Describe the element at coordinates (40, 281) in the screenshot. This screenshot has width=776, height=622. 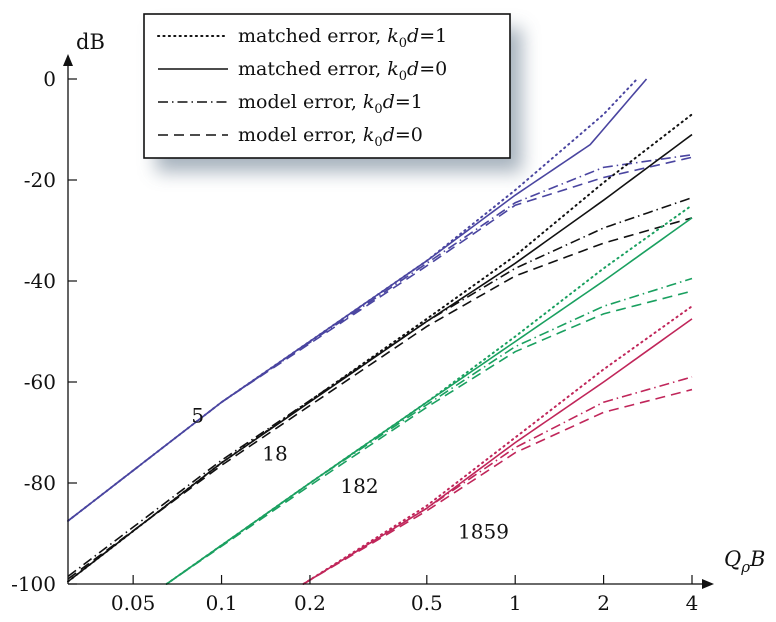
I see `y-tick-label: -40` at that location.